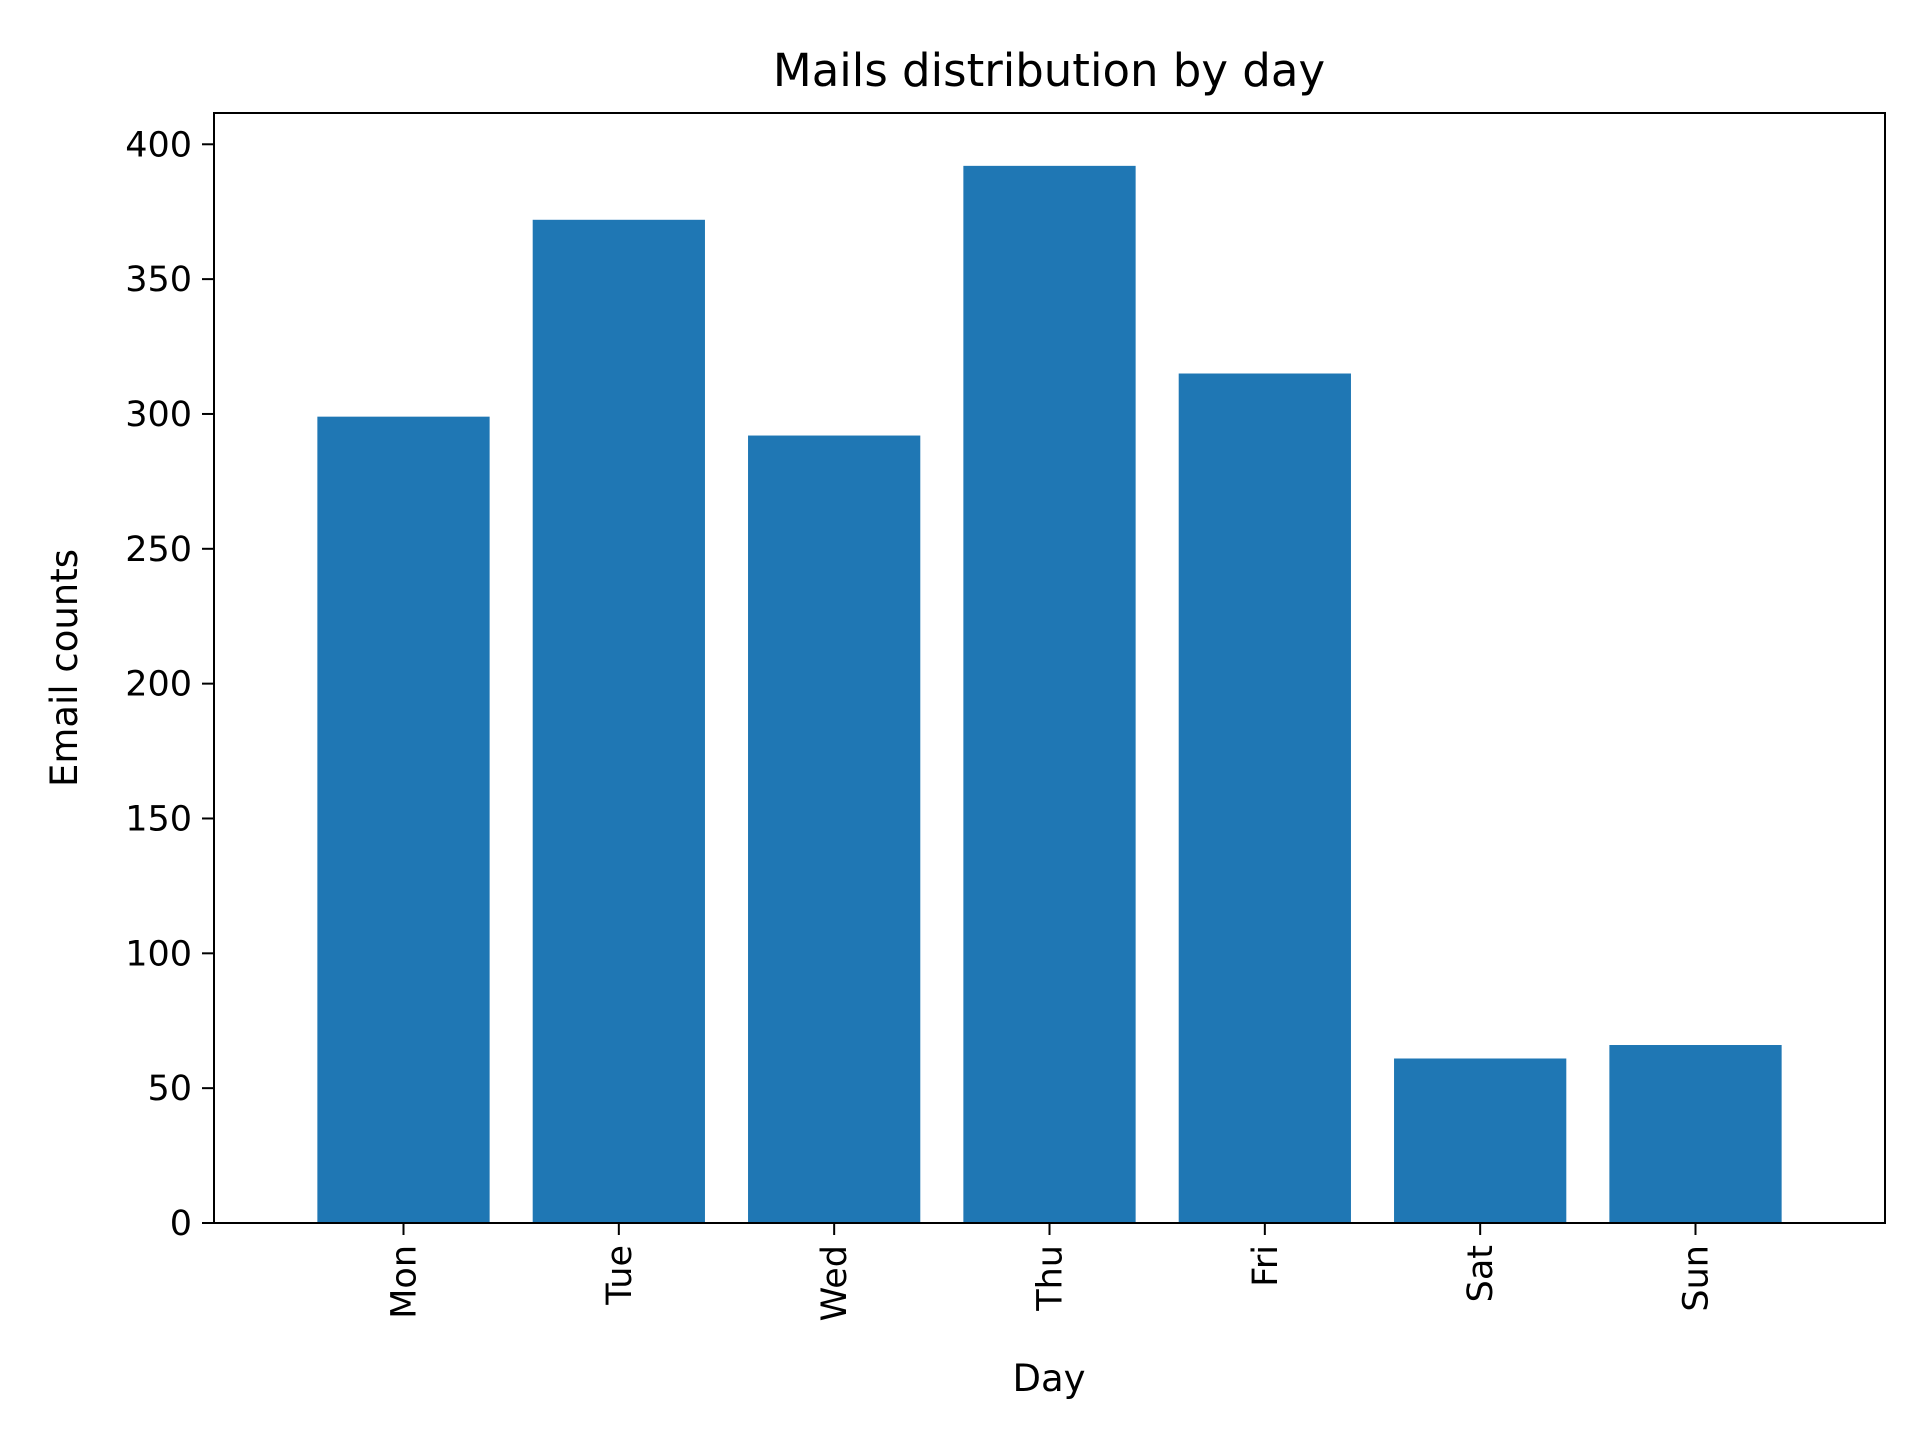 The width and height of the screenshot is (1920, 1440). What do you see at coordinates (835, 1283) in the screenshot?
I see `x-tick-label: Wed` at bounding box center [835, 1283].